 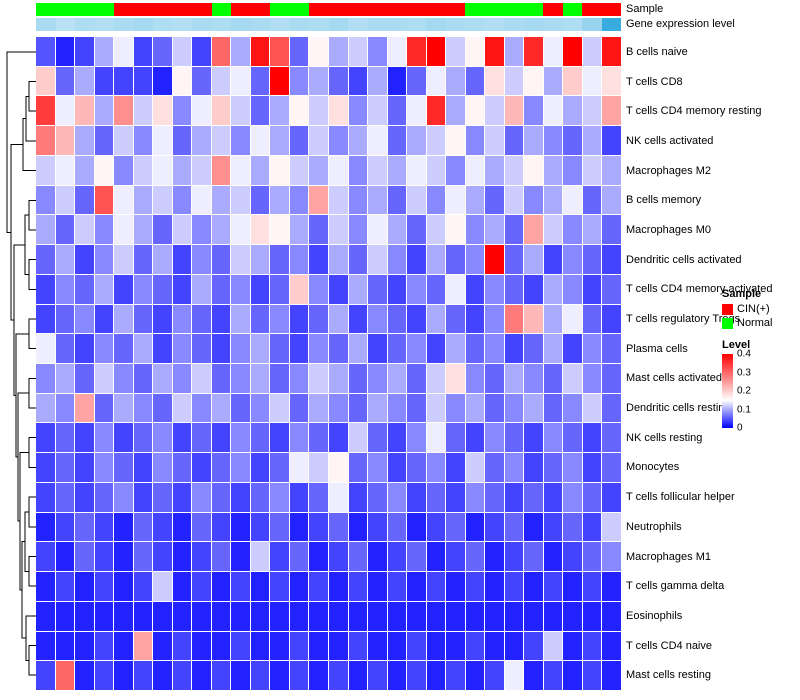 I want to click on row-label: T cells CD4 memory activated, so click(x=699, y=289).